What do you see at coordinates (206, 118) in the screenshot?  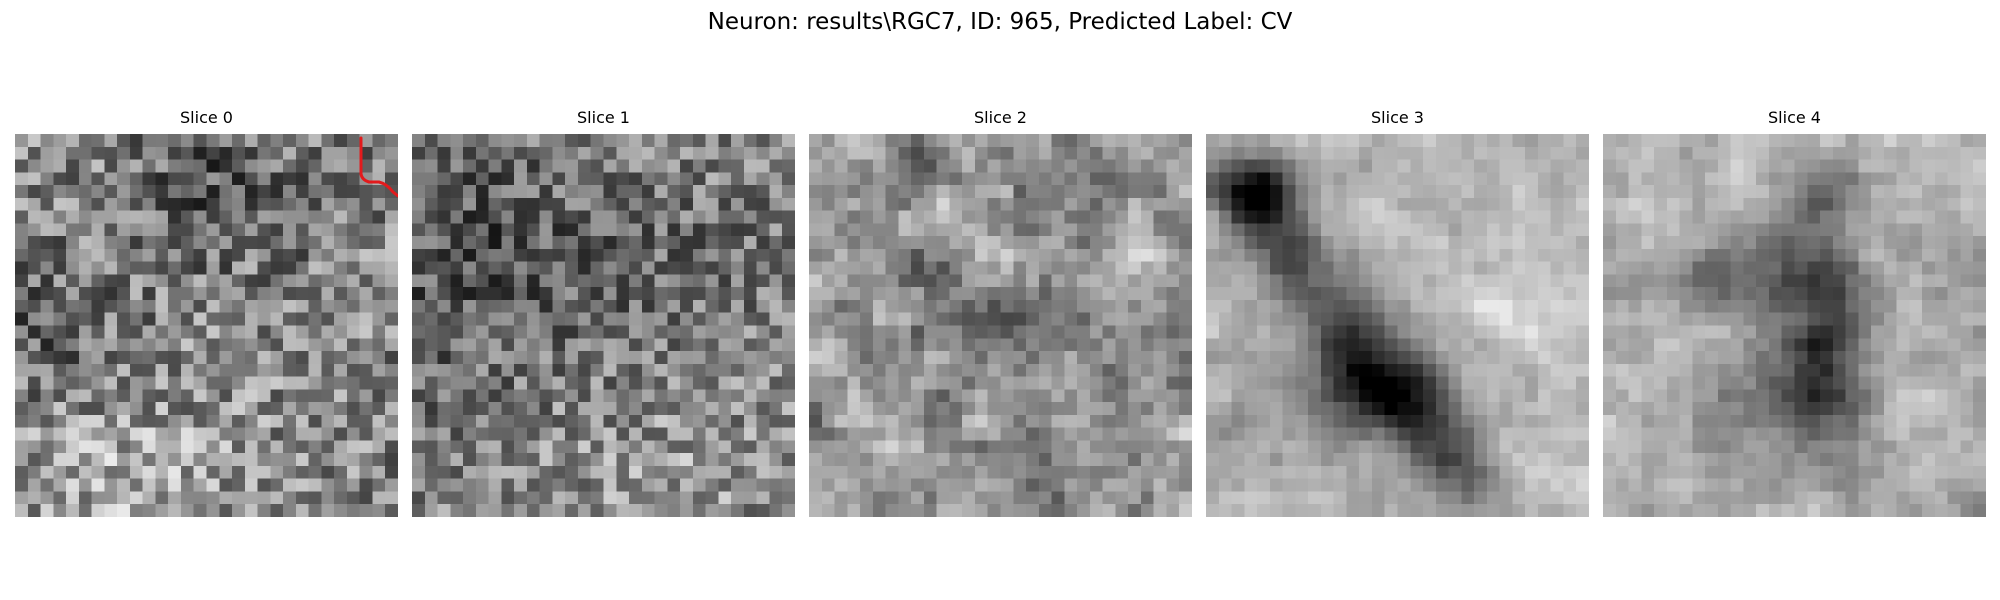 I see `slice-0-title: Slice 0` at bounding box center [206, 118].